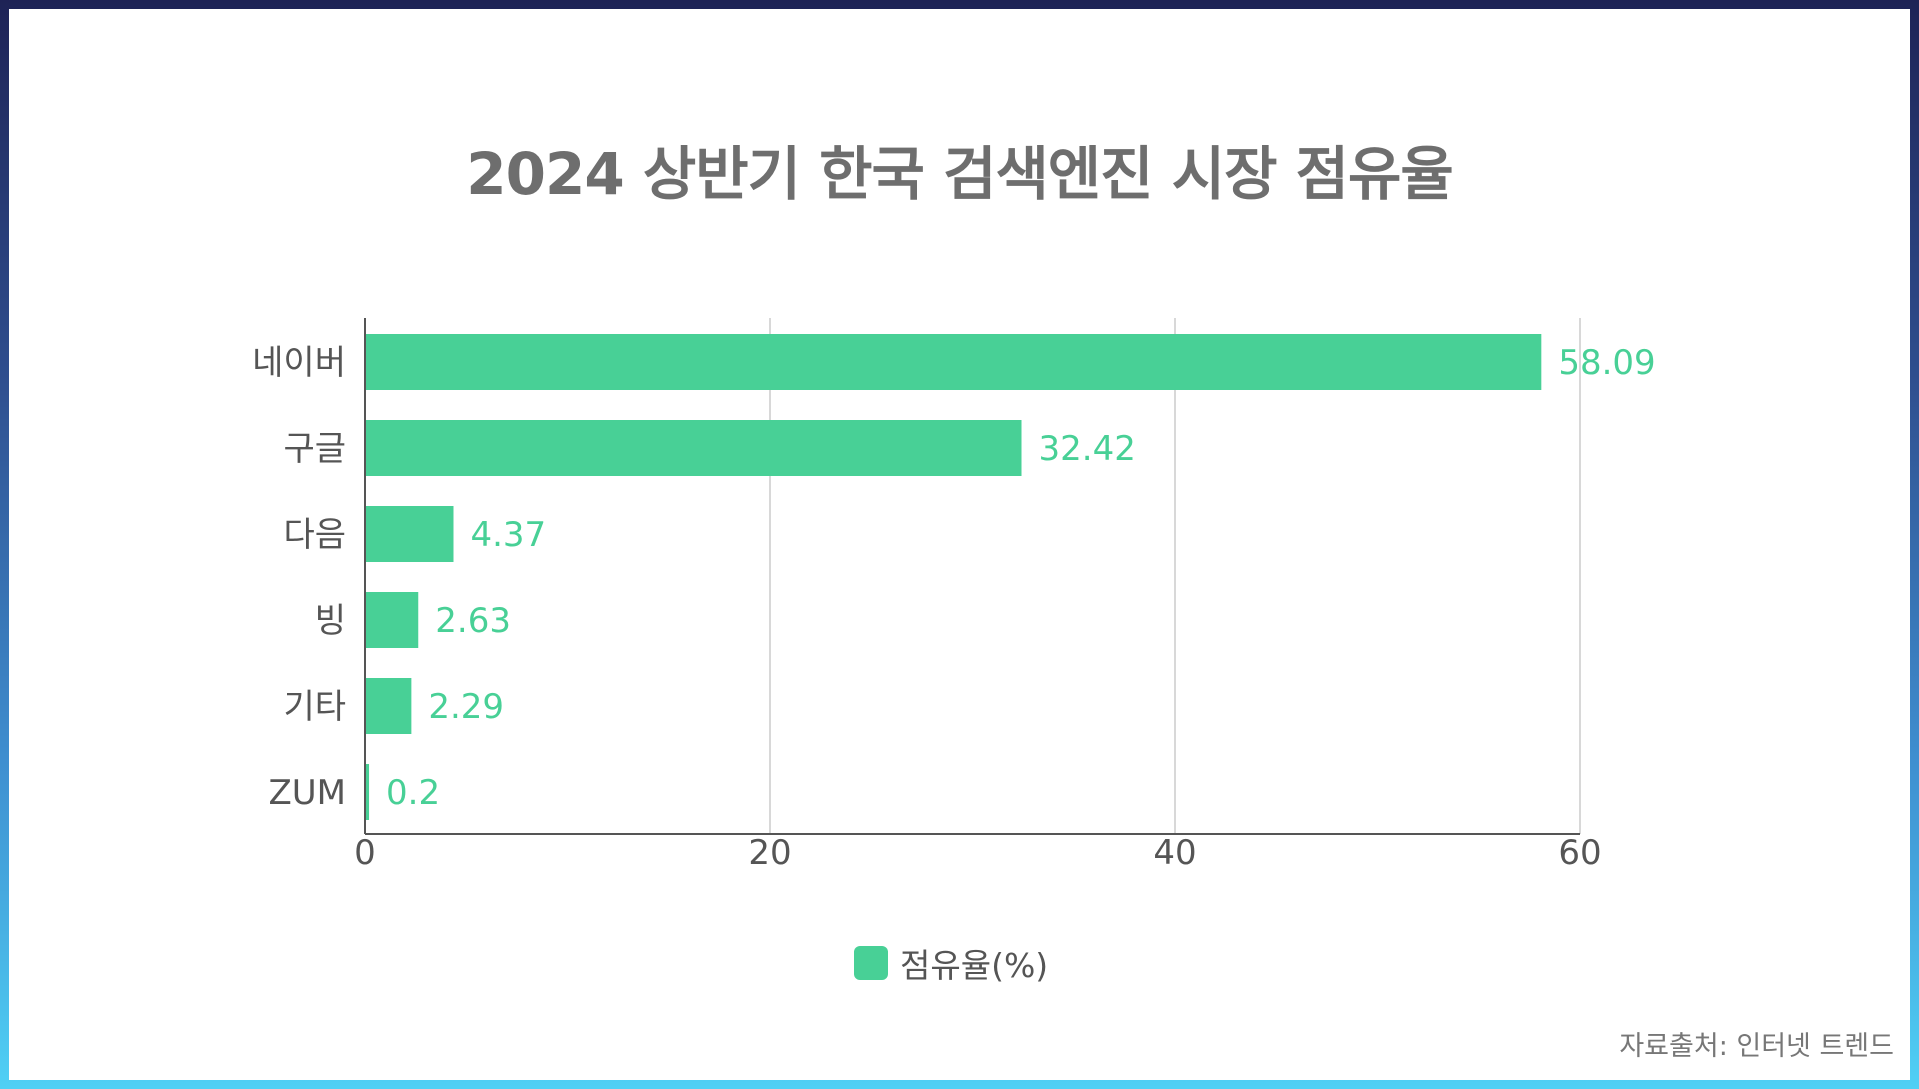 This screenshot has width=1919, height=1089. What do you see at coordinates (413, 793) in the screenshot?
I see `value-label-5: 0.2` at bounding box center [413, 793].